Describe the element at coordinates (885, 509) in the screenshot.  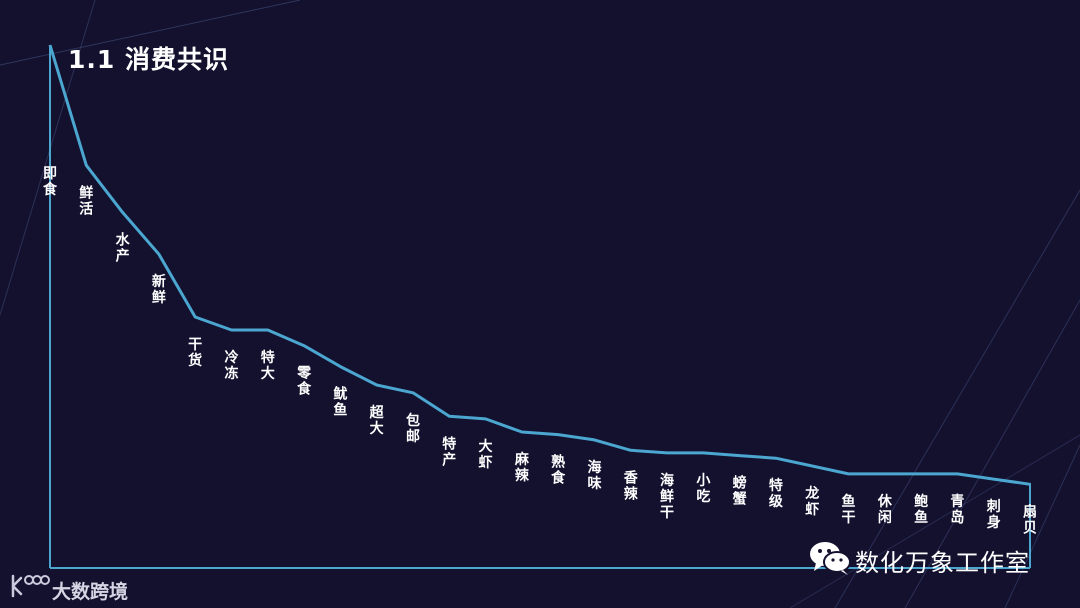
I see `category-label: 休闲` at that location.